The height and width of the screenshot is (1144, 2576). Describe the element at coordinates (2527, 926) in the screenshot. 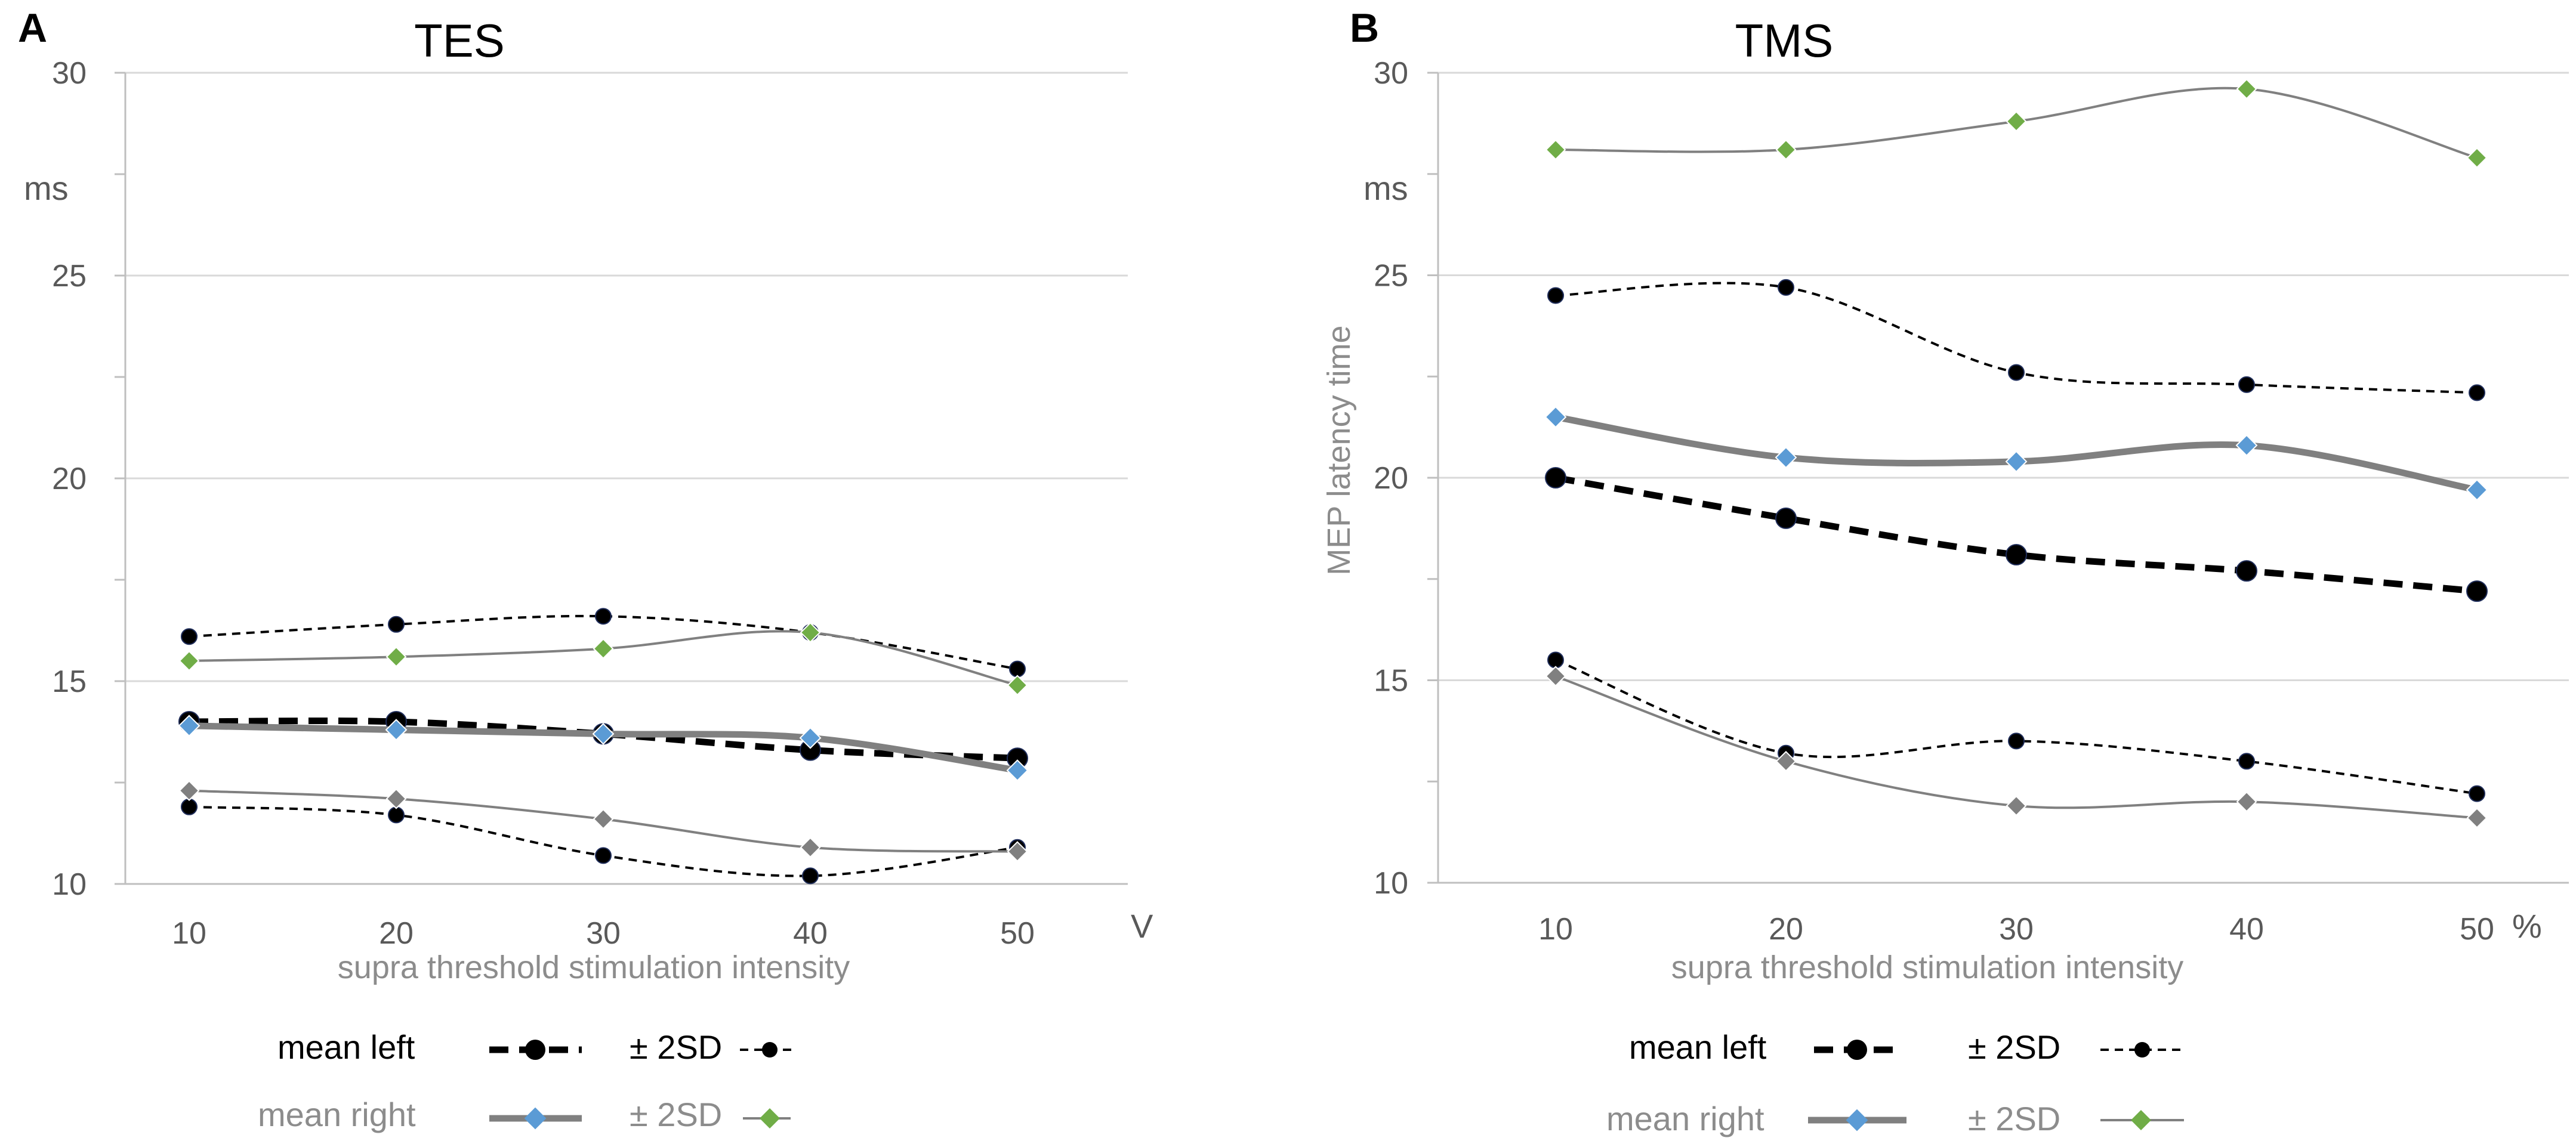

I see `x-unit-label-percent: %` at that location.